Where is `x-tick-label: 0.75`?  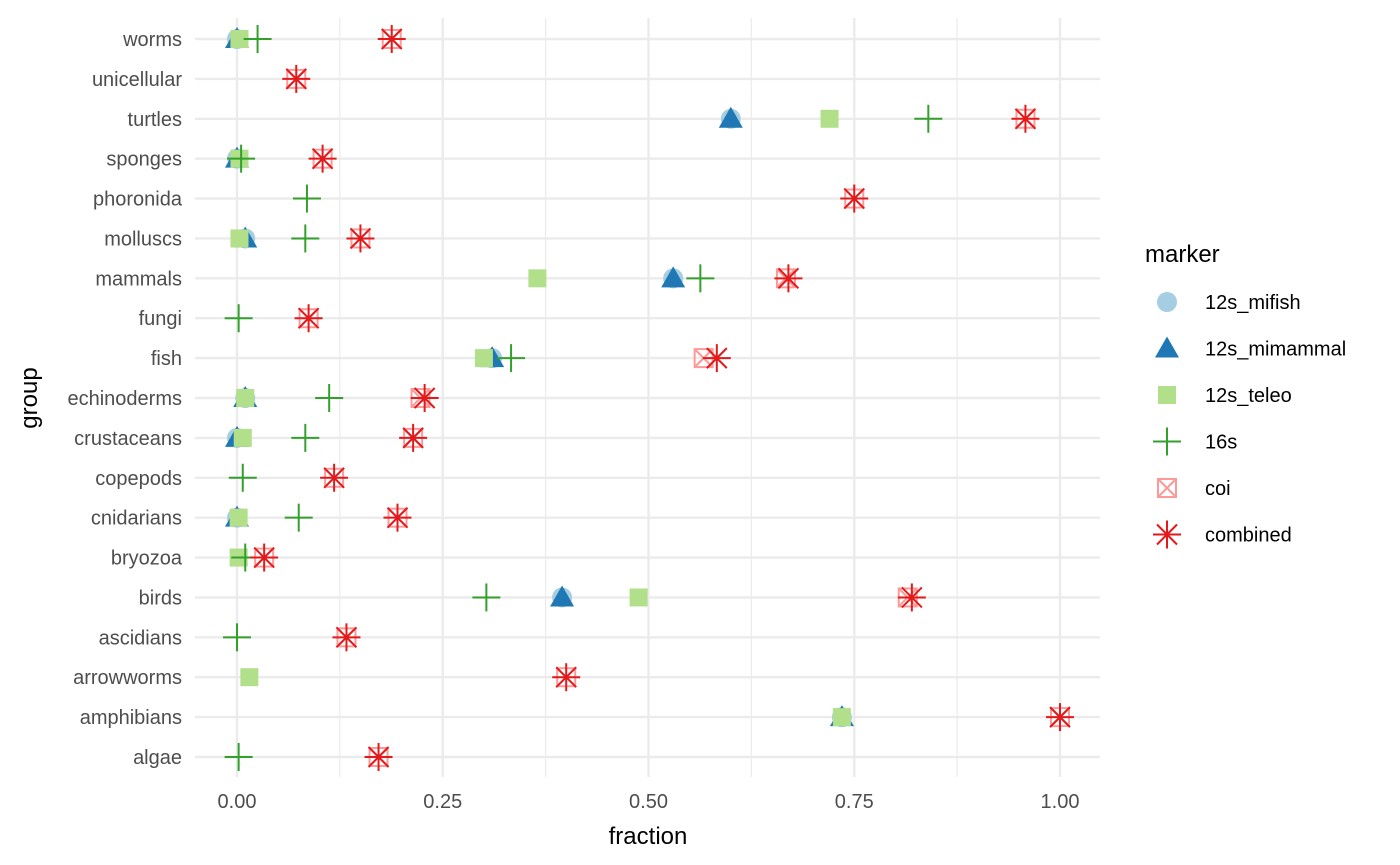 x-tick-label: 0.75 is located at coordinates (854, 802).